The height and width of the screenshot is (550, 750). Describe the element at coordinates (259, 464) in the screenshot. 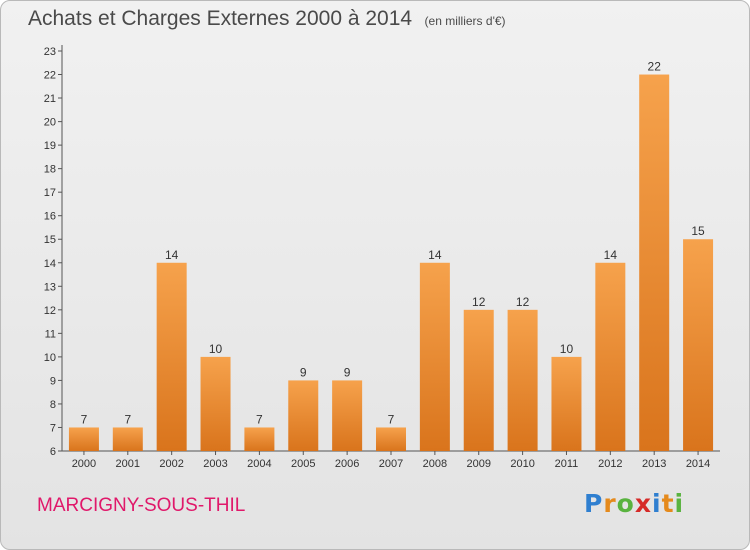

I see `x-tick-label: 2004` at that location.